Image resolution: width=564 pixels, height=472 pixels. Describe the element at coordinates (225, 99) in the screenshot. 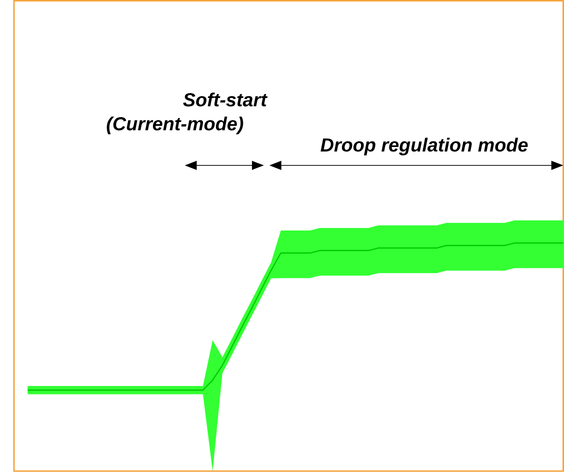

I see `text: Soft-start` at that location.